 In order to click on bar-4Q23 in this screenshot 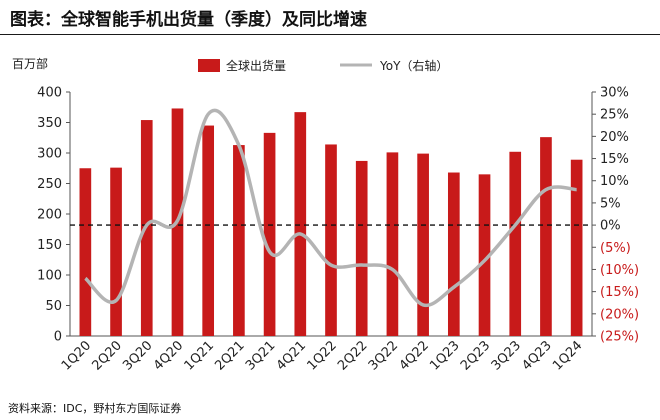, I will do `click(546, 236)`.